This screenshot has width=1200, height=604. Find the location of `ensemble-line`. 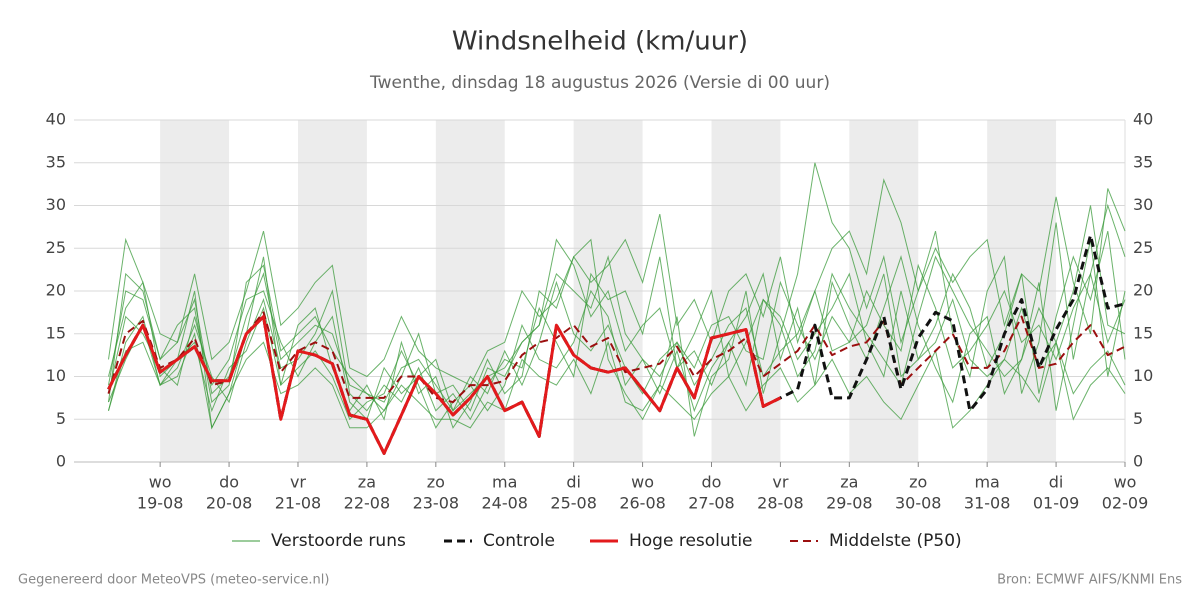

ensemble-line is located at coordinates (617, 381).